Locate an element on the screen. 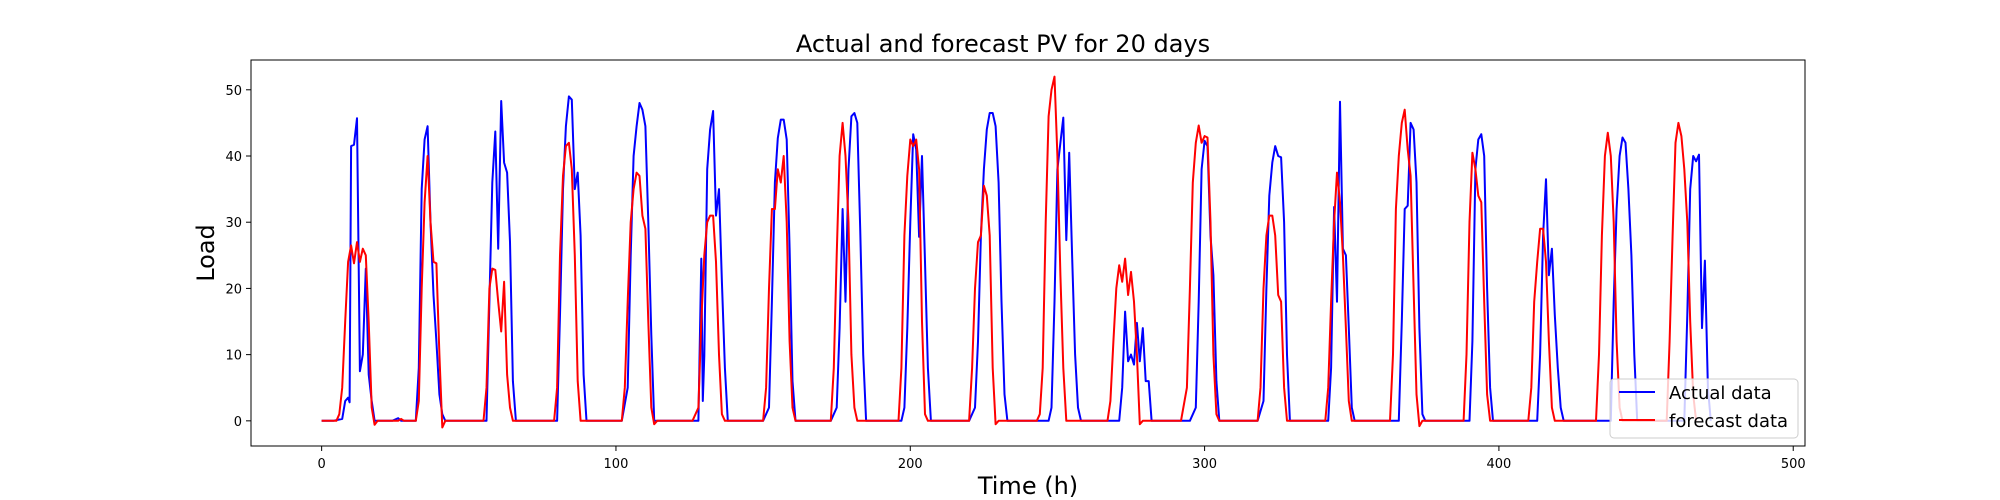 The width and height of the screenshot is (2000, 500). y-tick-label: 20 is located at coordinates (233, 289).